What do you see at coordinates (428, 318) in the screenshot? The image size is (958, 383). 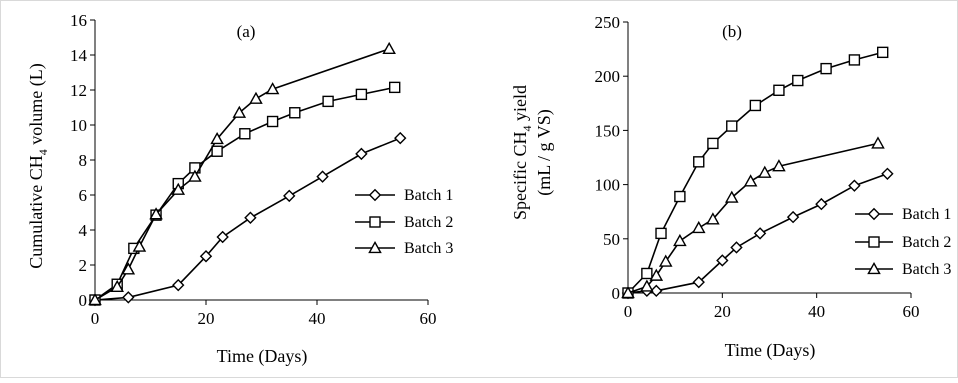 I see `panel-a-x-tick-label: 60` at bounding box center [428, 318].